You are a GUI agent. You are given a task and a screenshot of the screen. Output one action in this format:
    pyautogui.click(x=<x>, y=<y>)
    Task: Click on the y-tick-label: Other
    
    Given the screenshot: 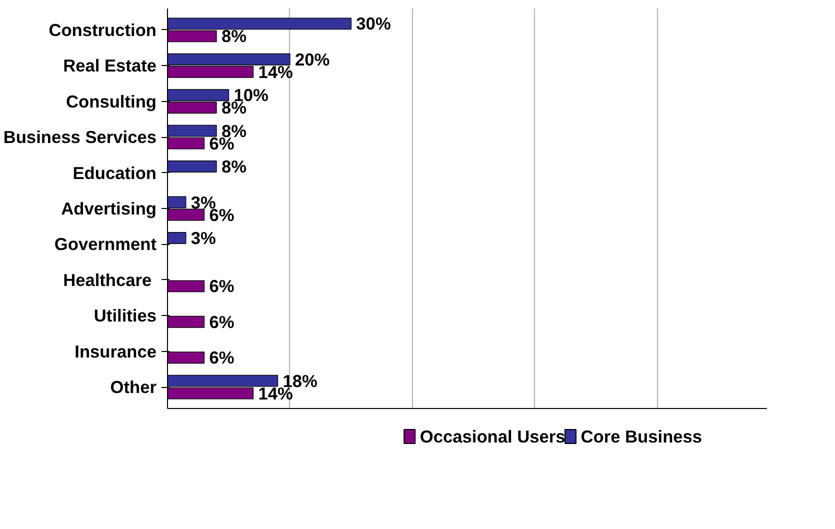 What is the action you would take?
    pyautogui.click(x=133, y=387)
    